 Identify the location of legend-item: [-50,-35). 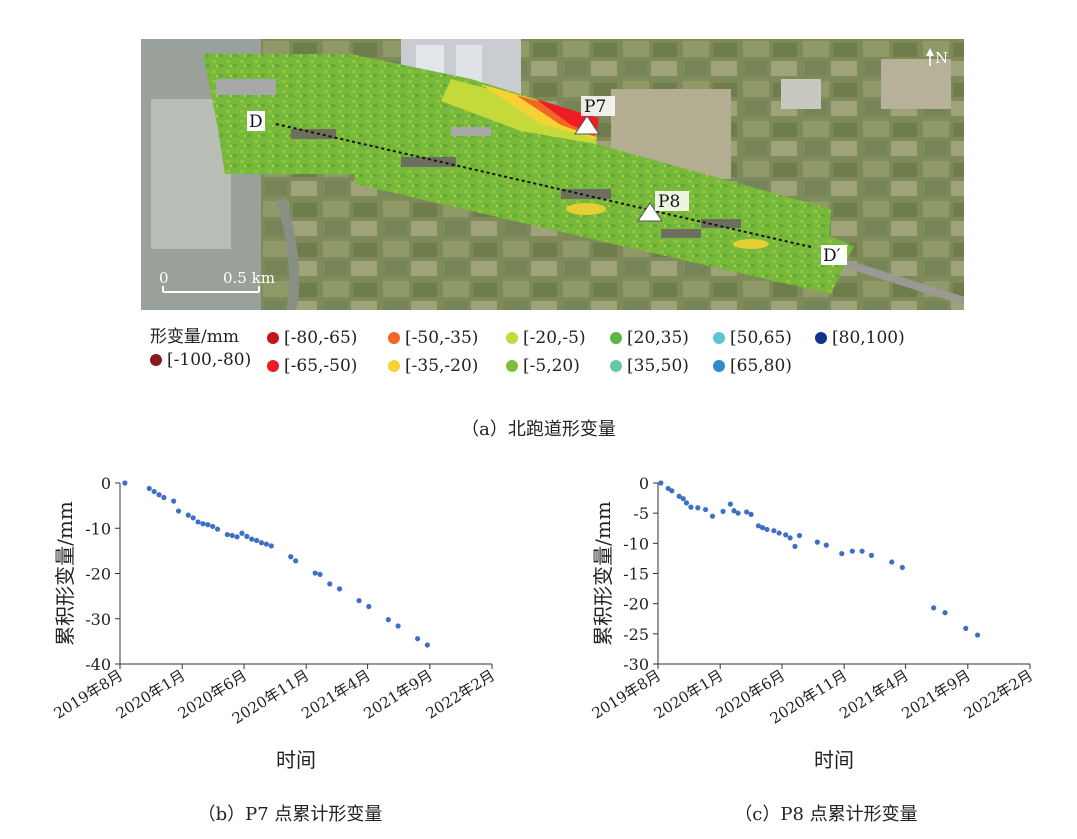
(433, 338).